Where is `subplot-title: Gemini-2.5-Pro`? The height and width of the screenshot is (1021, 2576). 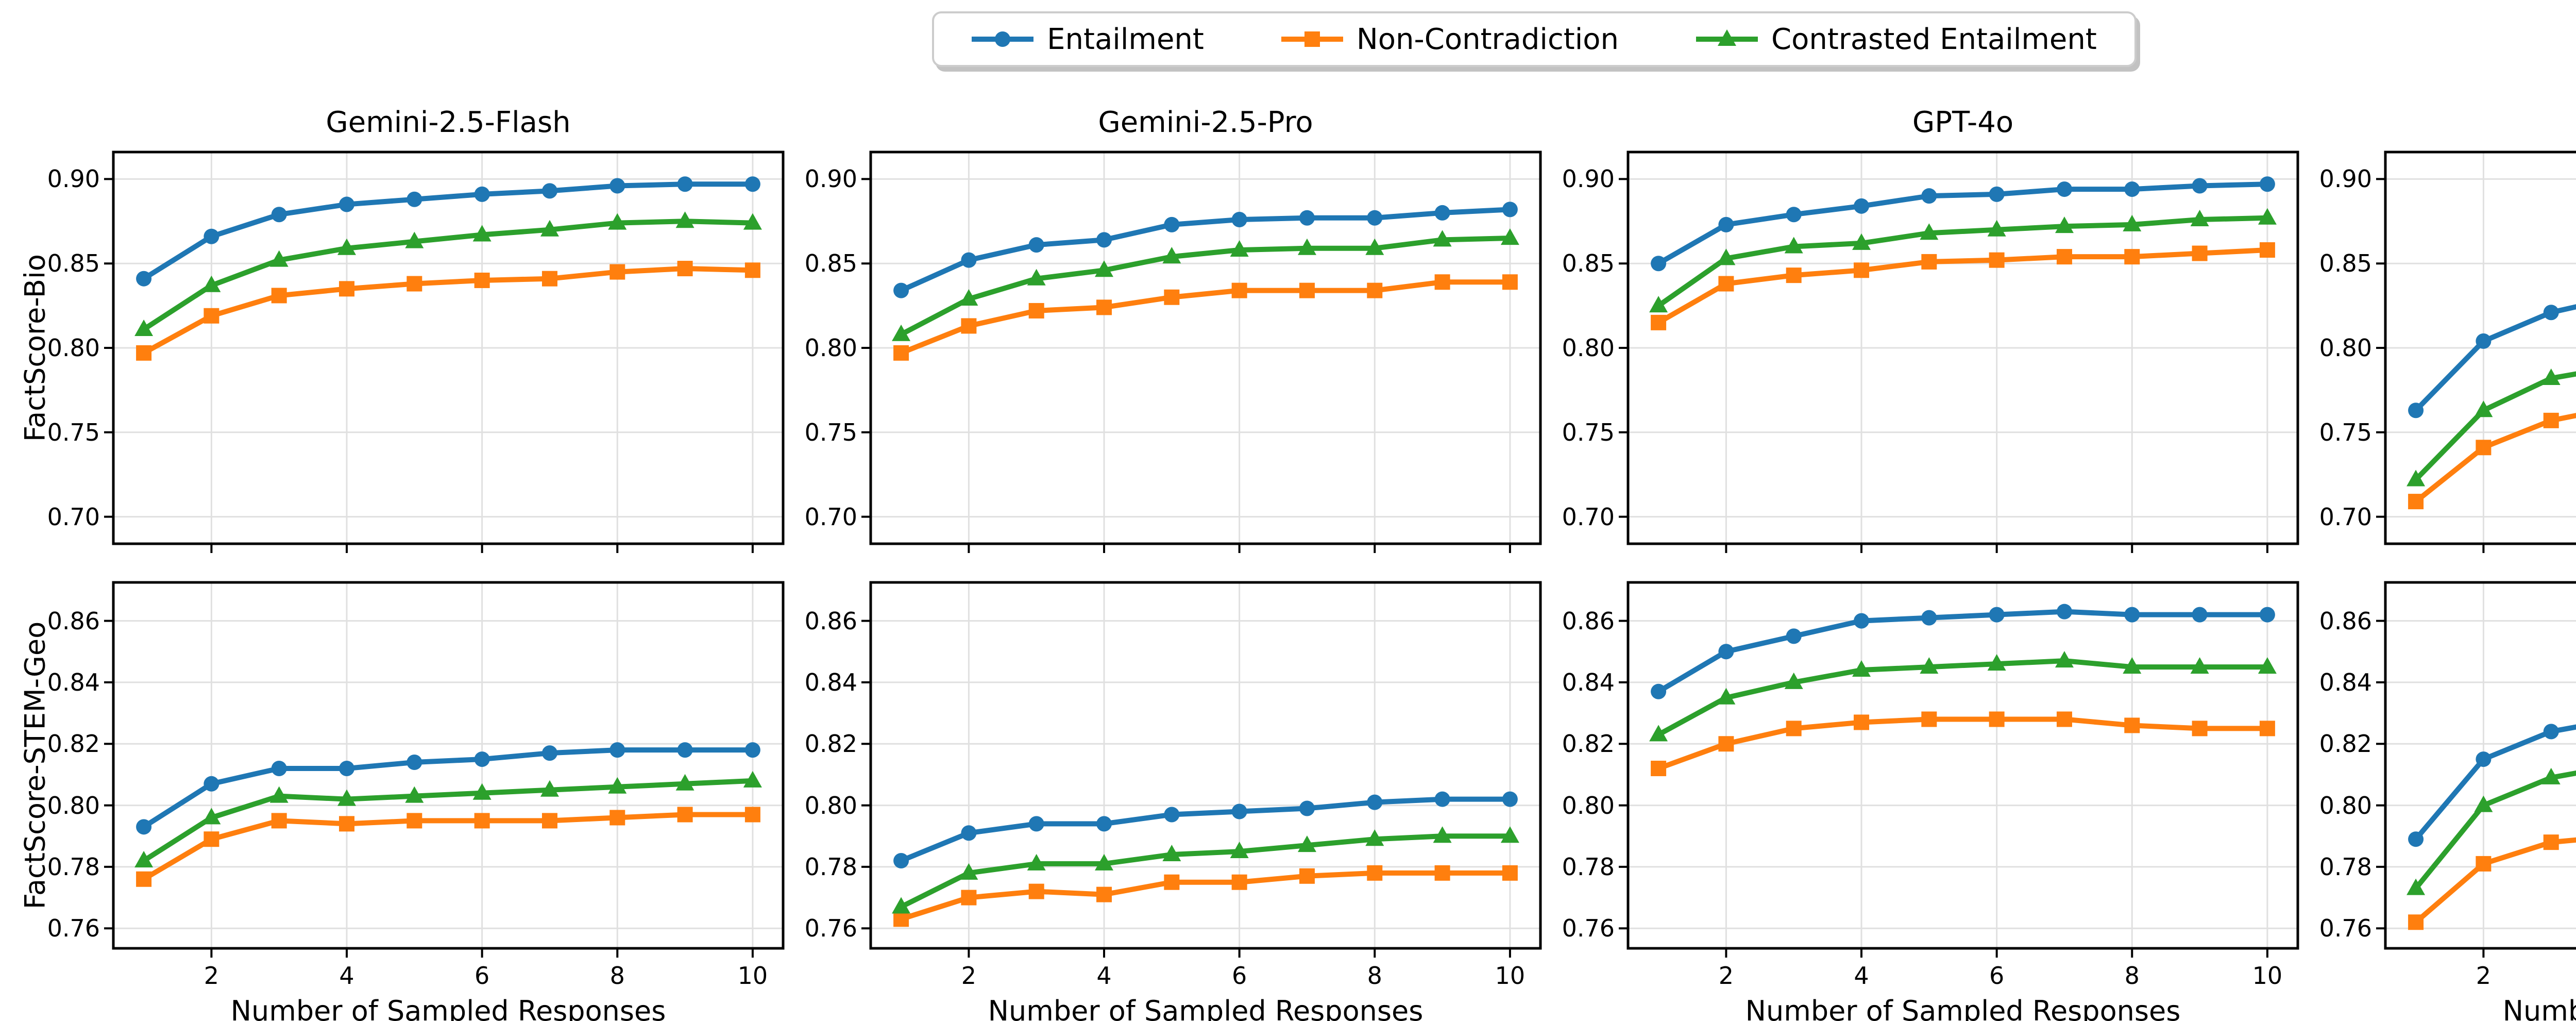
subplot-title: Gemini-2.5-Pro is located at coordinates (1205, 122).